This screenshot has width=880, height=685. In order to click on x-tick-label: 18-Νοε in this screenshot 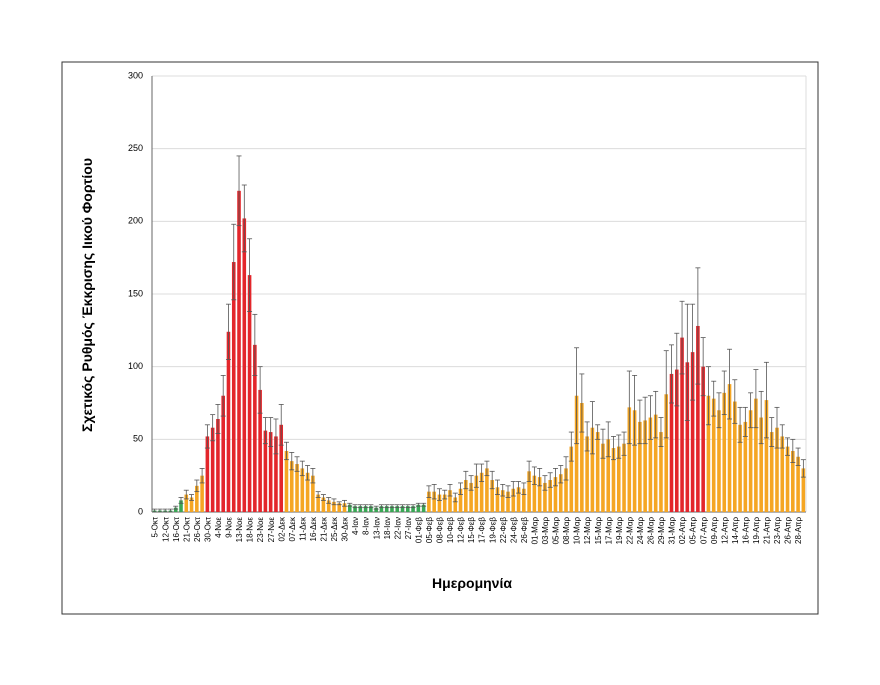, I will do `click(250, 530)`.